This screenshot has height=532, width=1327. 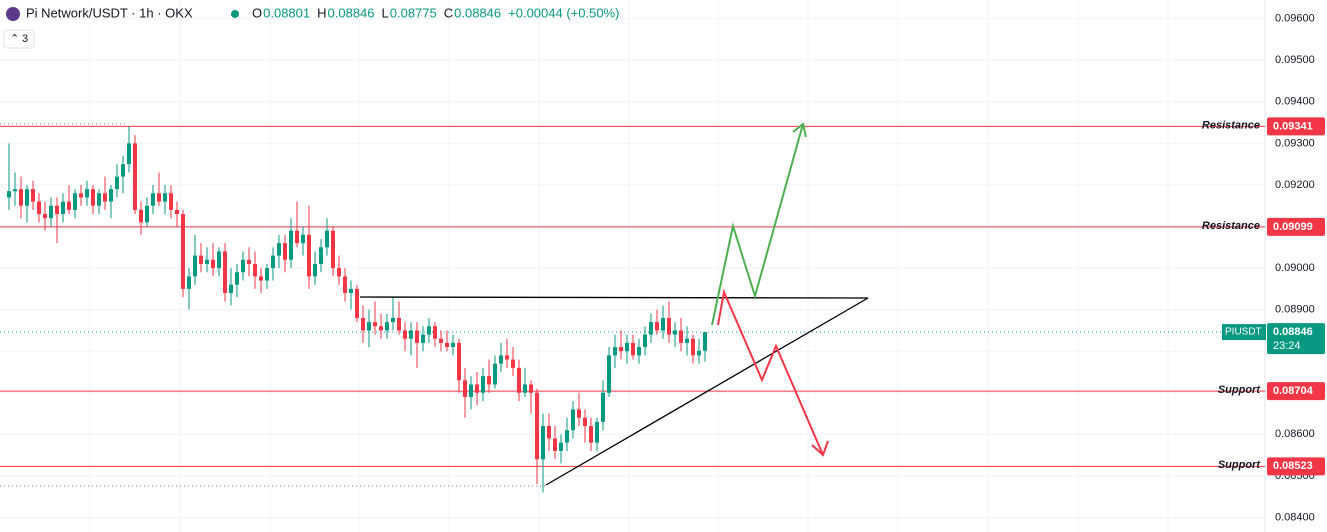 What do you see at coordinates (1287, 346) in the screenshot?
I see `countdown: 23:24` at bounding box center [1287, 346].